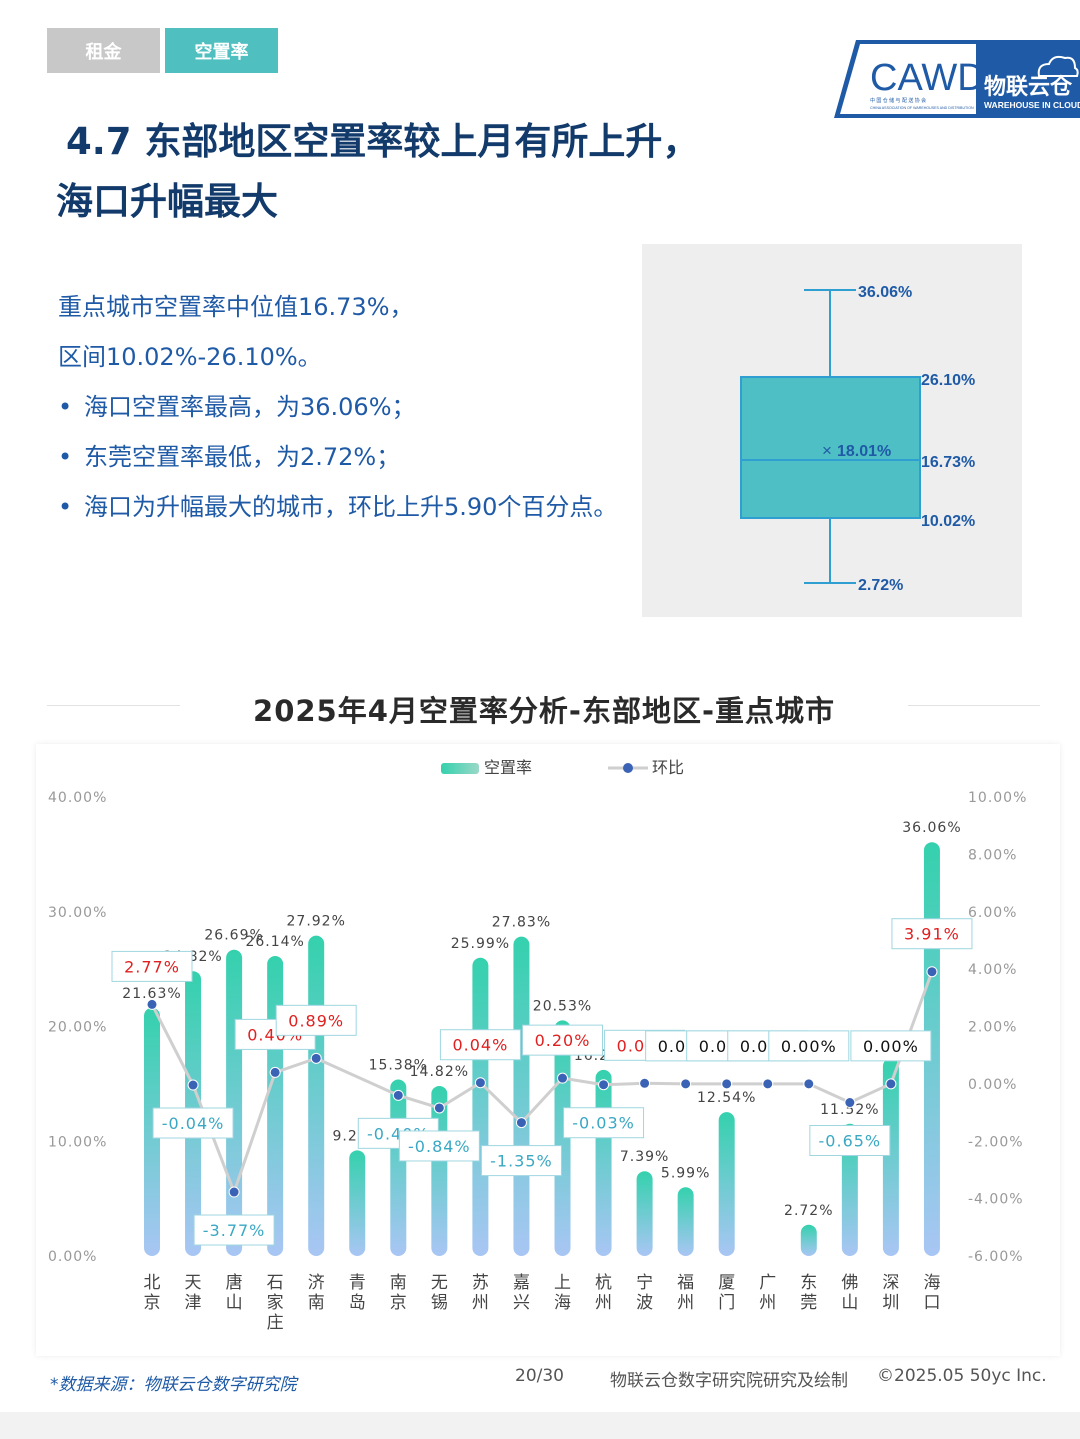  Describe the element at coordinates (849, 1110) in the screenshot. I see `bar-data-label: 11.52%` at that location.